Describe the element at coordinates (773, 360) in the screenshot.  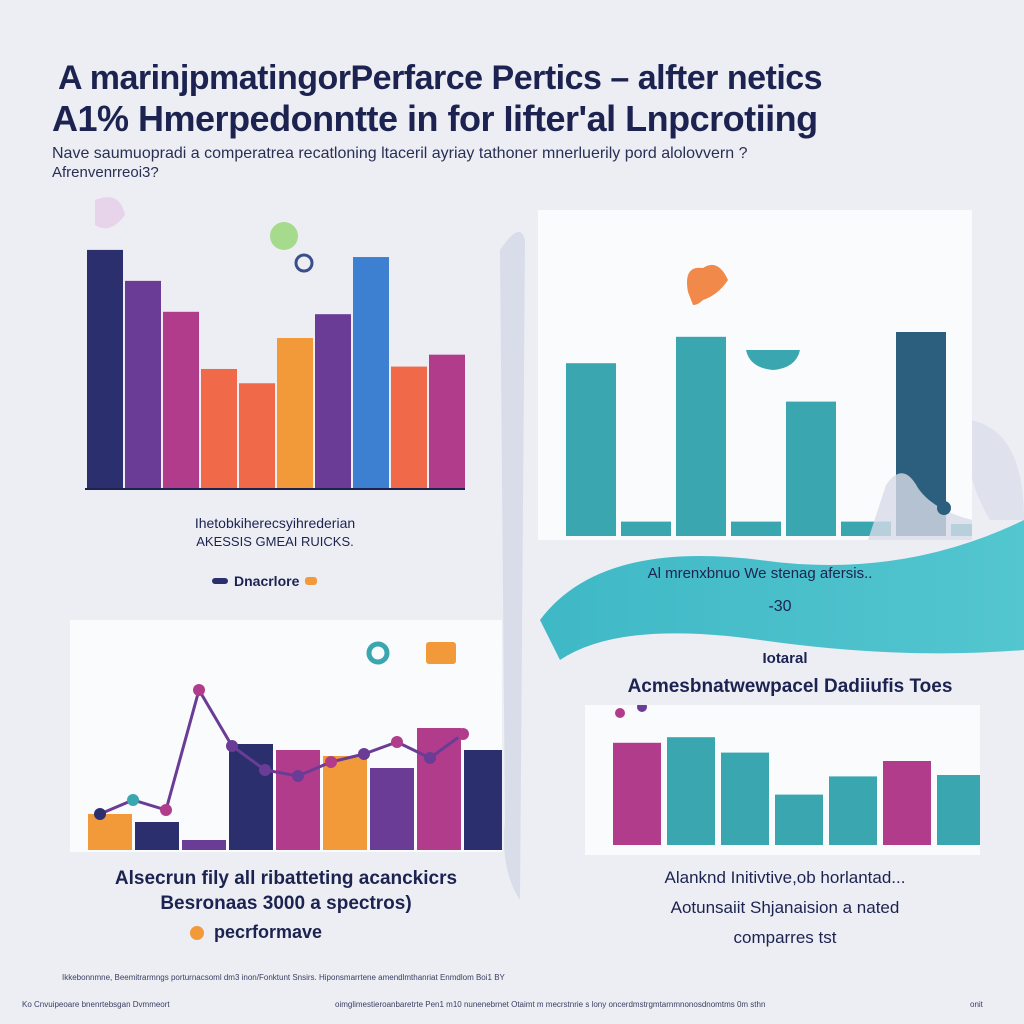
I see `bowl-marker` at that location.